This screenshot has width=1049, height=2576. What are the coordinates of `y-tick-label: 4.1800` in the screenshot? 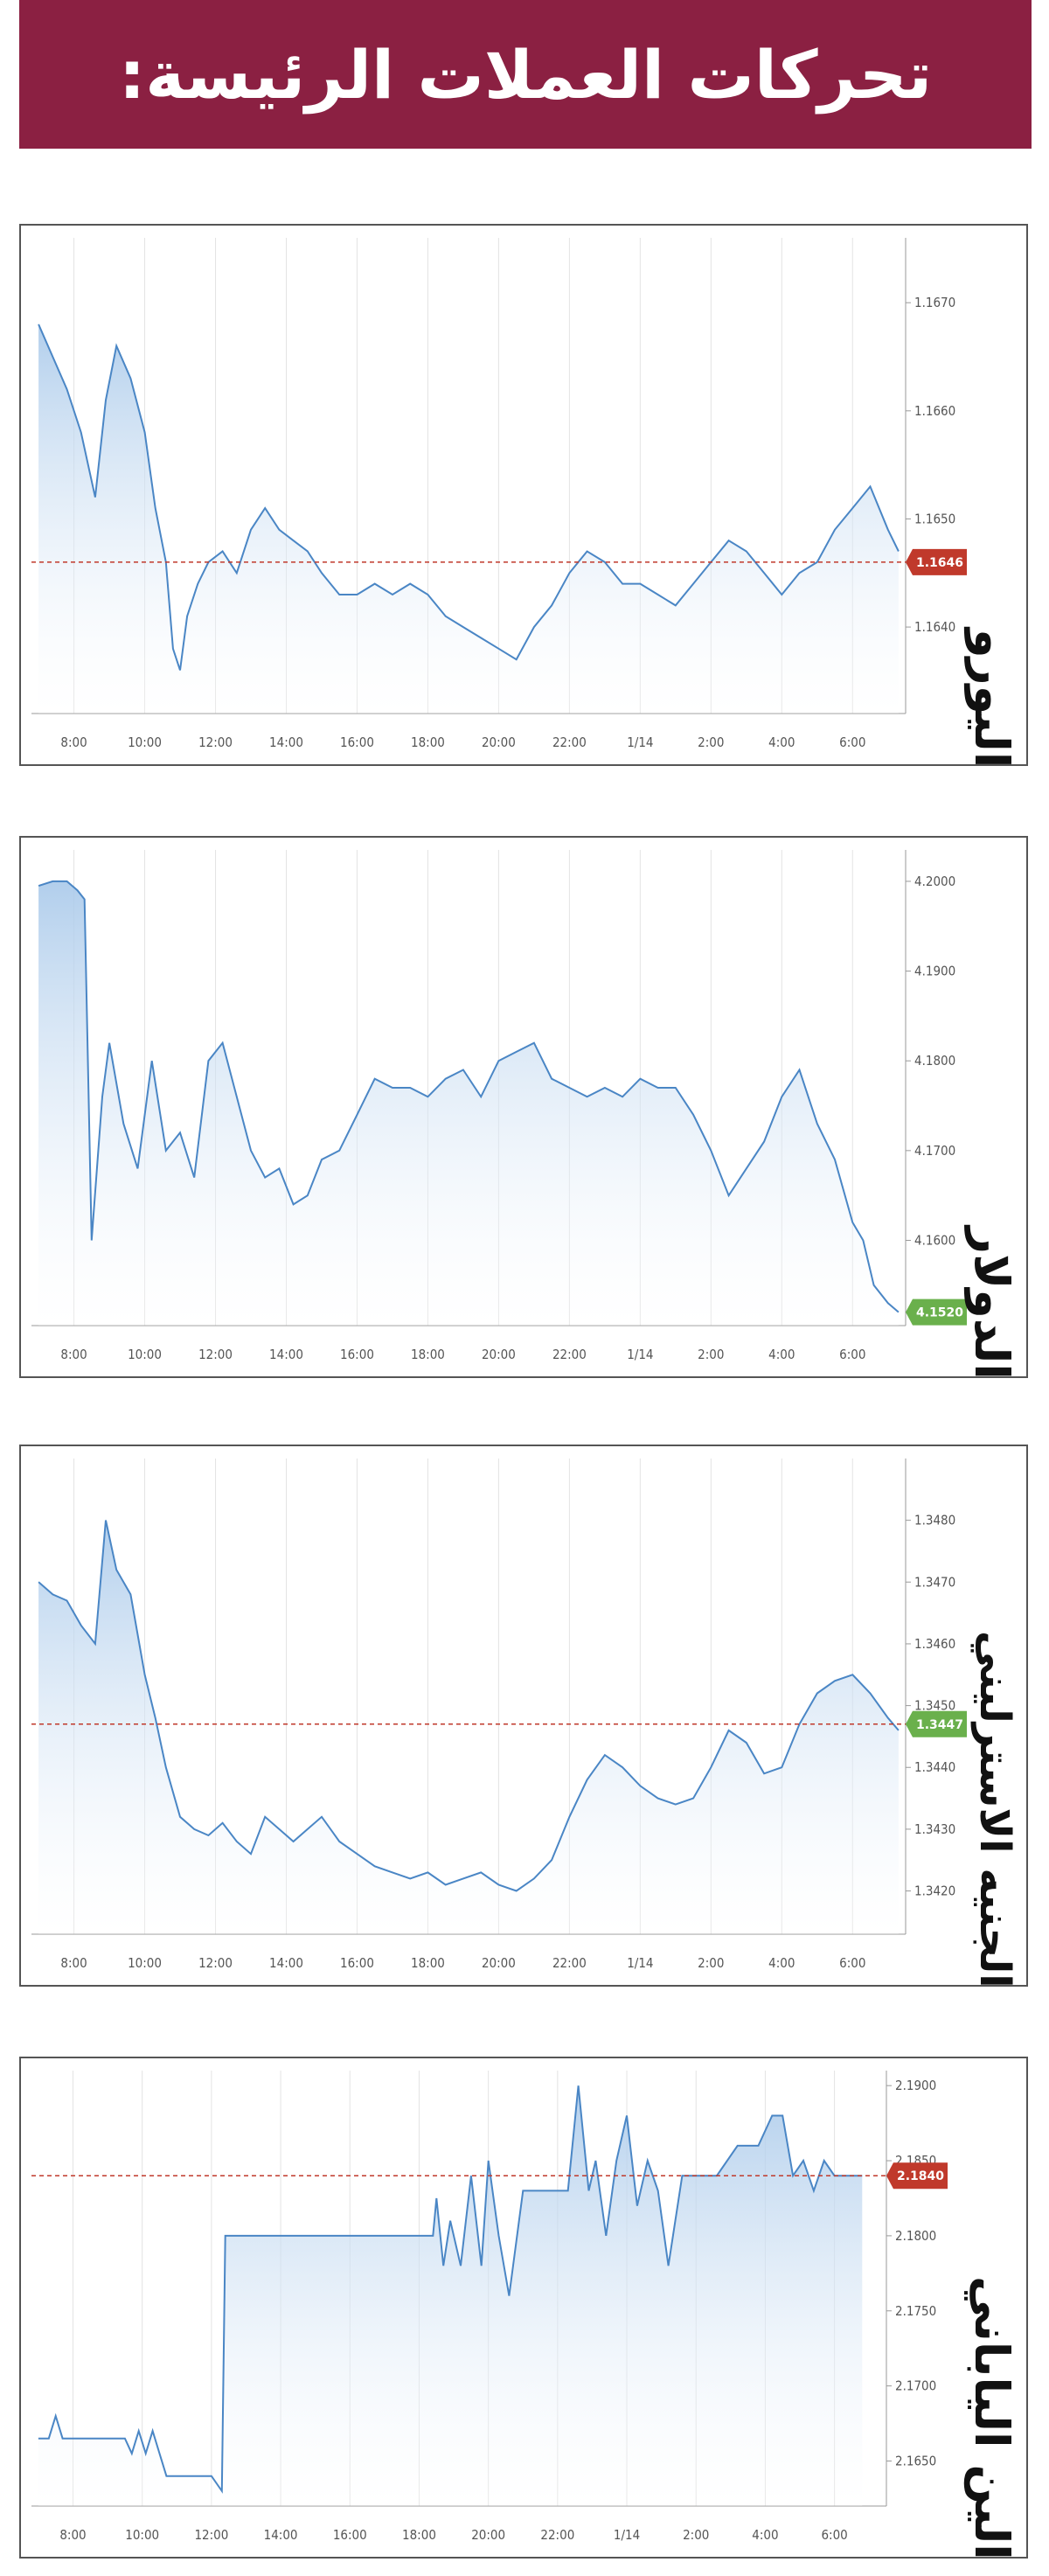 It's located at (934, 1061).